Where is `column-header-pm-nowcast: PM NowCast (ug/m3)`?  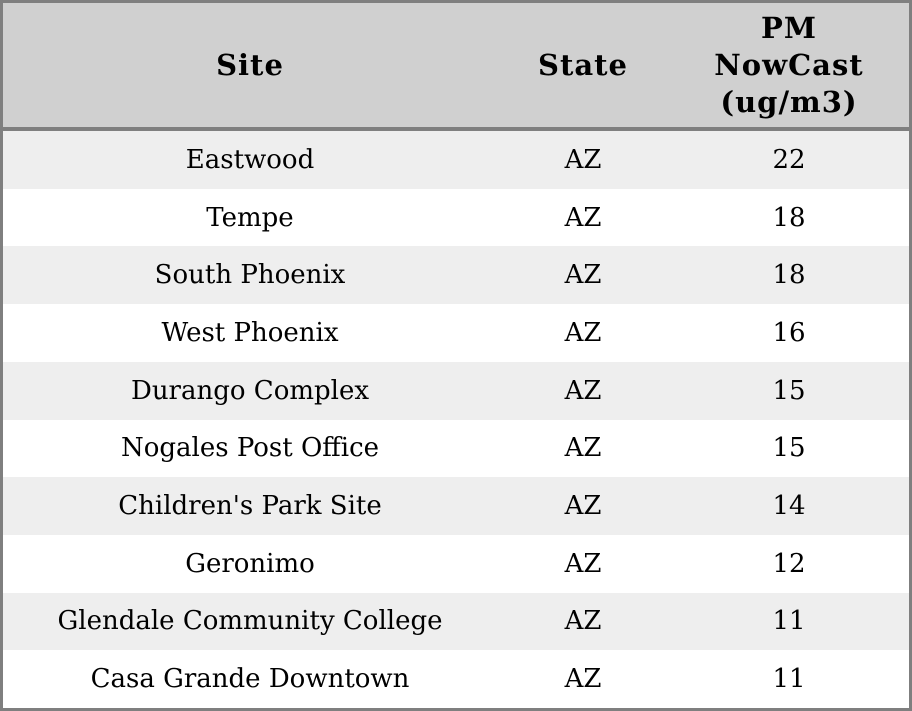 column-header-pm-nowcast: PM NowCast (ug/m3) is located at coordinates (789, 64).